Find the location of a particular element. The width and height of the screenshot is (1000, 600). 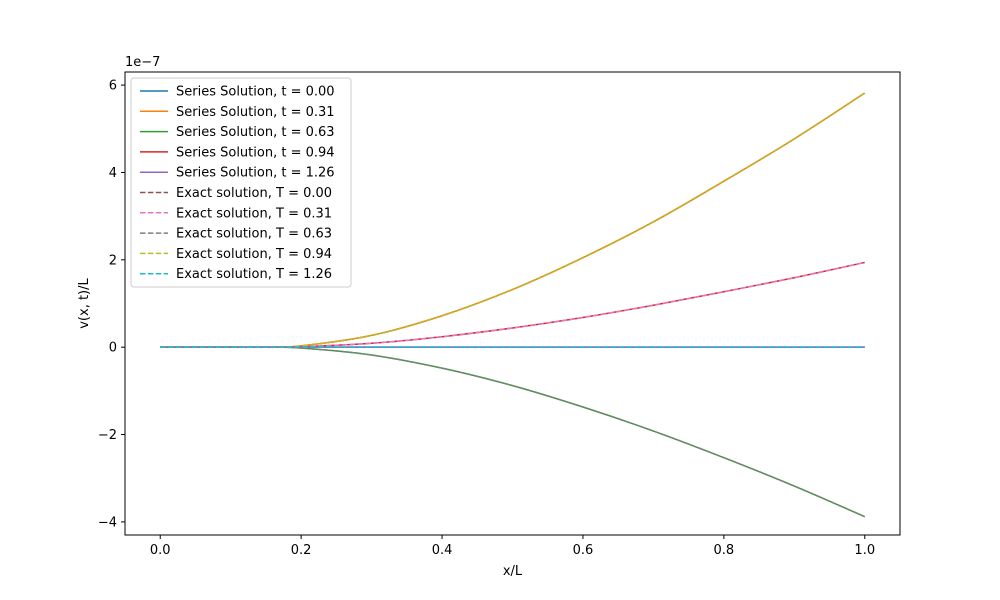

x-tick-label-3: 0.4 is located at coordinates (442, 550).